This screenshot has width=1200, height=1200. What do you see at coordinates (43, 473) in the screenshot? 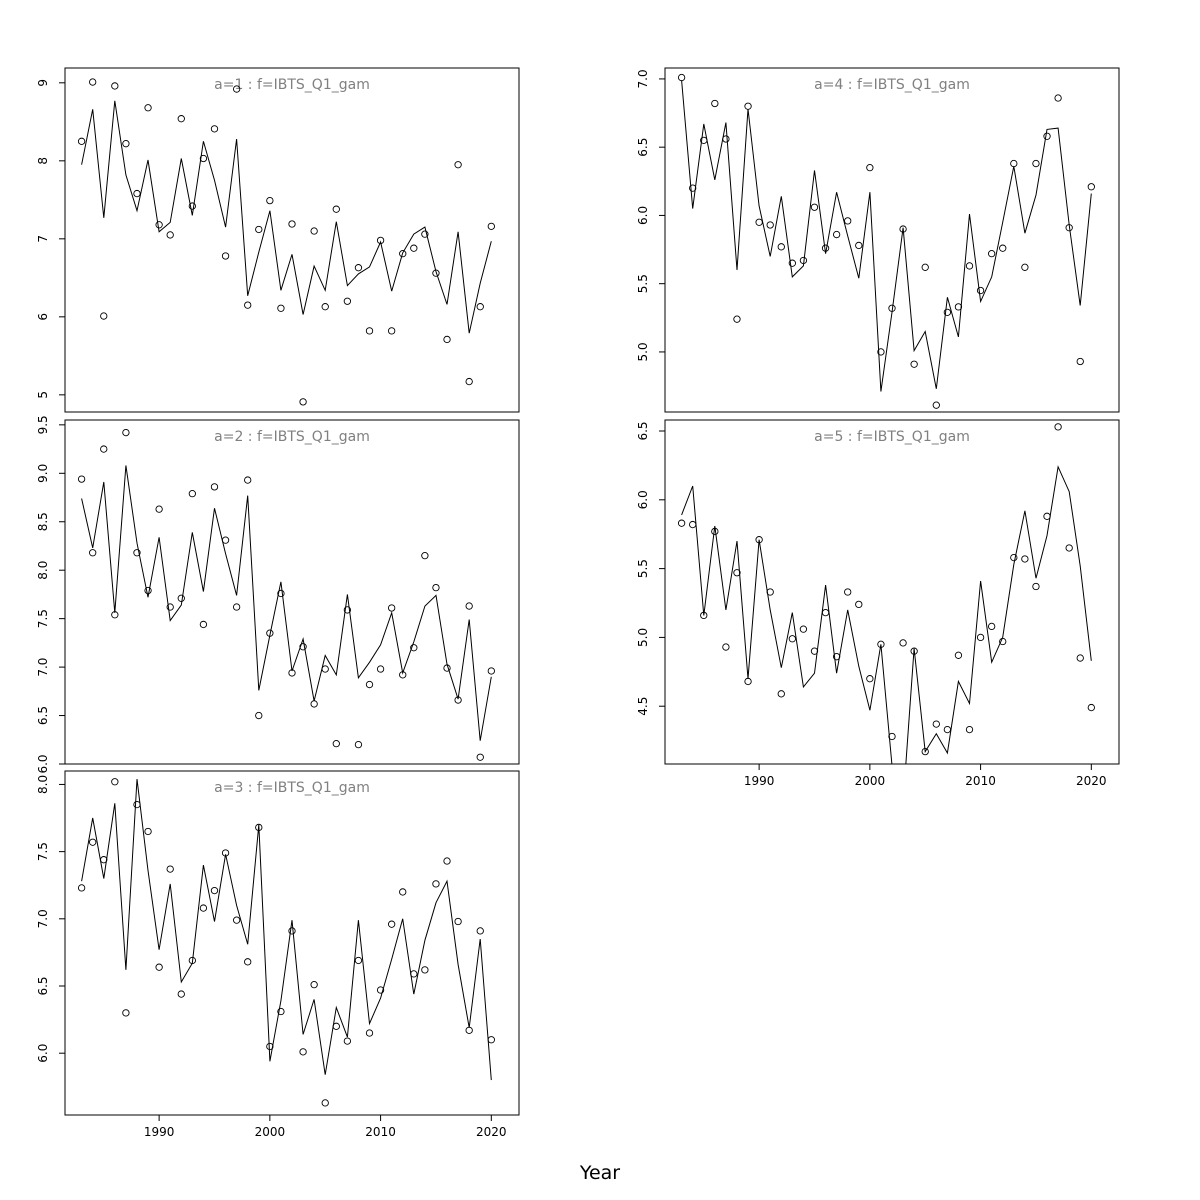
I see `y-tick-label: 9.0` at bounding box center [43, 473].